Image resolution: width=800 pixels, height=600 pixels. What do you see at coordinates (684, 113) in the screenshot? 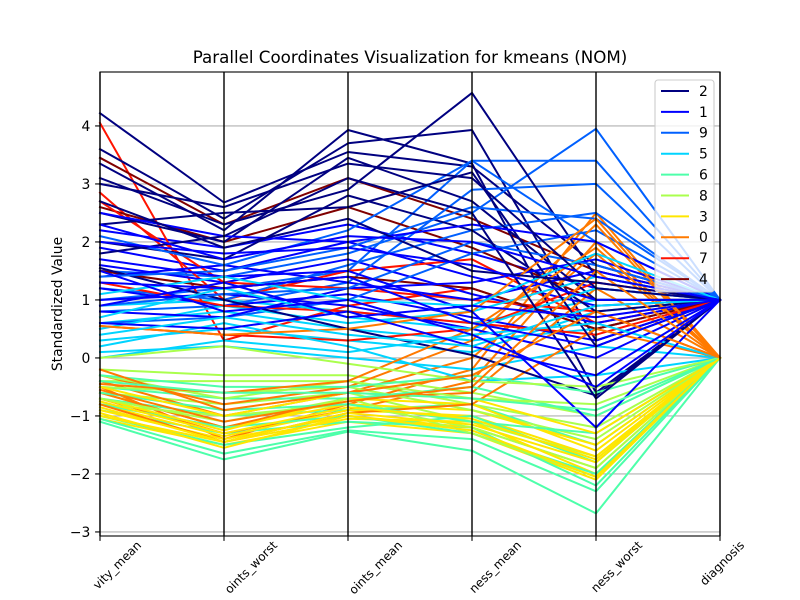
I see `legend-item-1: 1` at bounding box center [684, 113].